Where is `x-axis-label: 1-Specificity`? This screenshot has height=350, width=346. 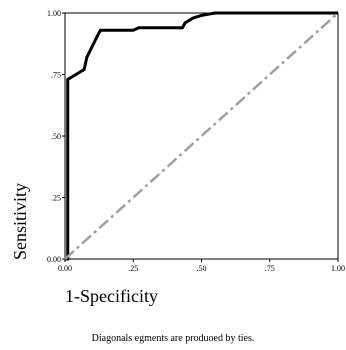 x-axis-label: 1-Specificity is located at coordinates (111, 296).